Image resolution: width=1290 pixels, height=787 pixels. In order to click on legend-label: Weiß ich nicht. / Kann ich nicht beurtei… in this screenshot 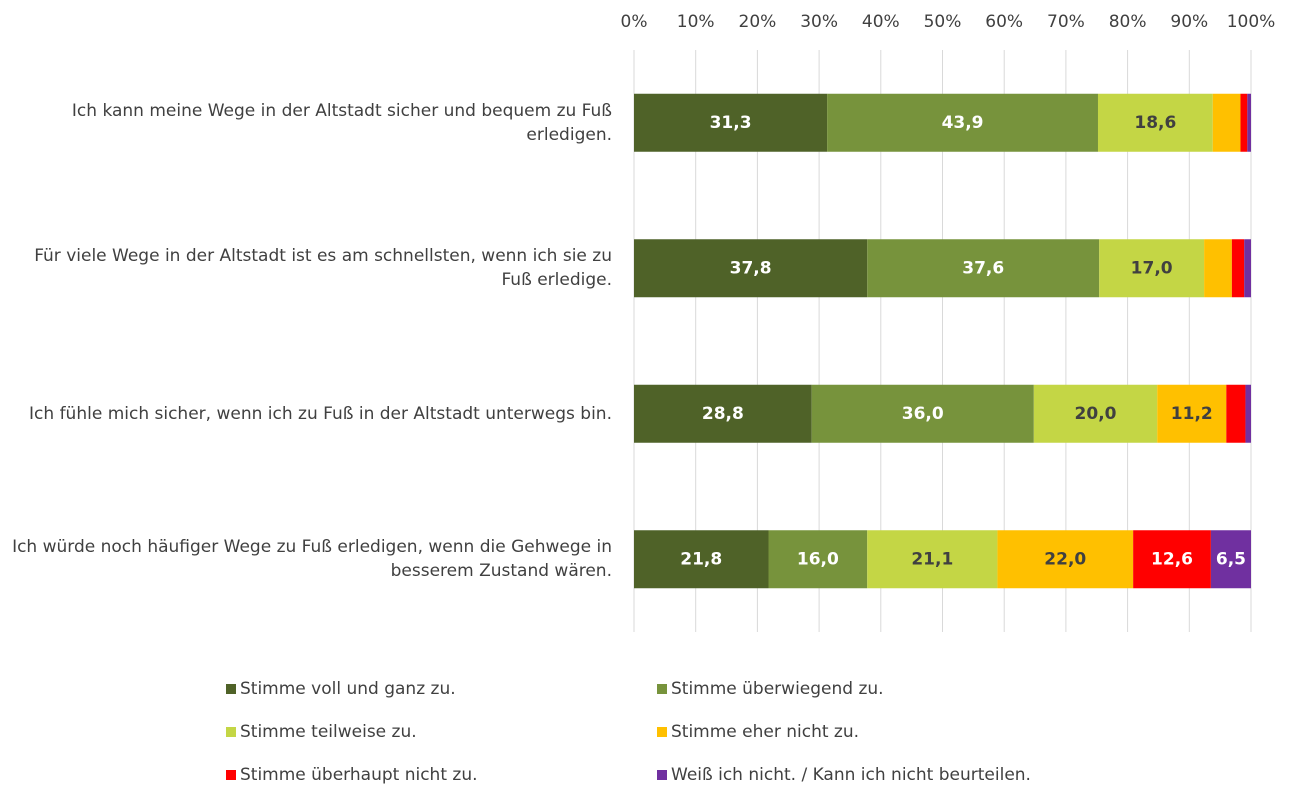, I will do `click(851, 775)`.